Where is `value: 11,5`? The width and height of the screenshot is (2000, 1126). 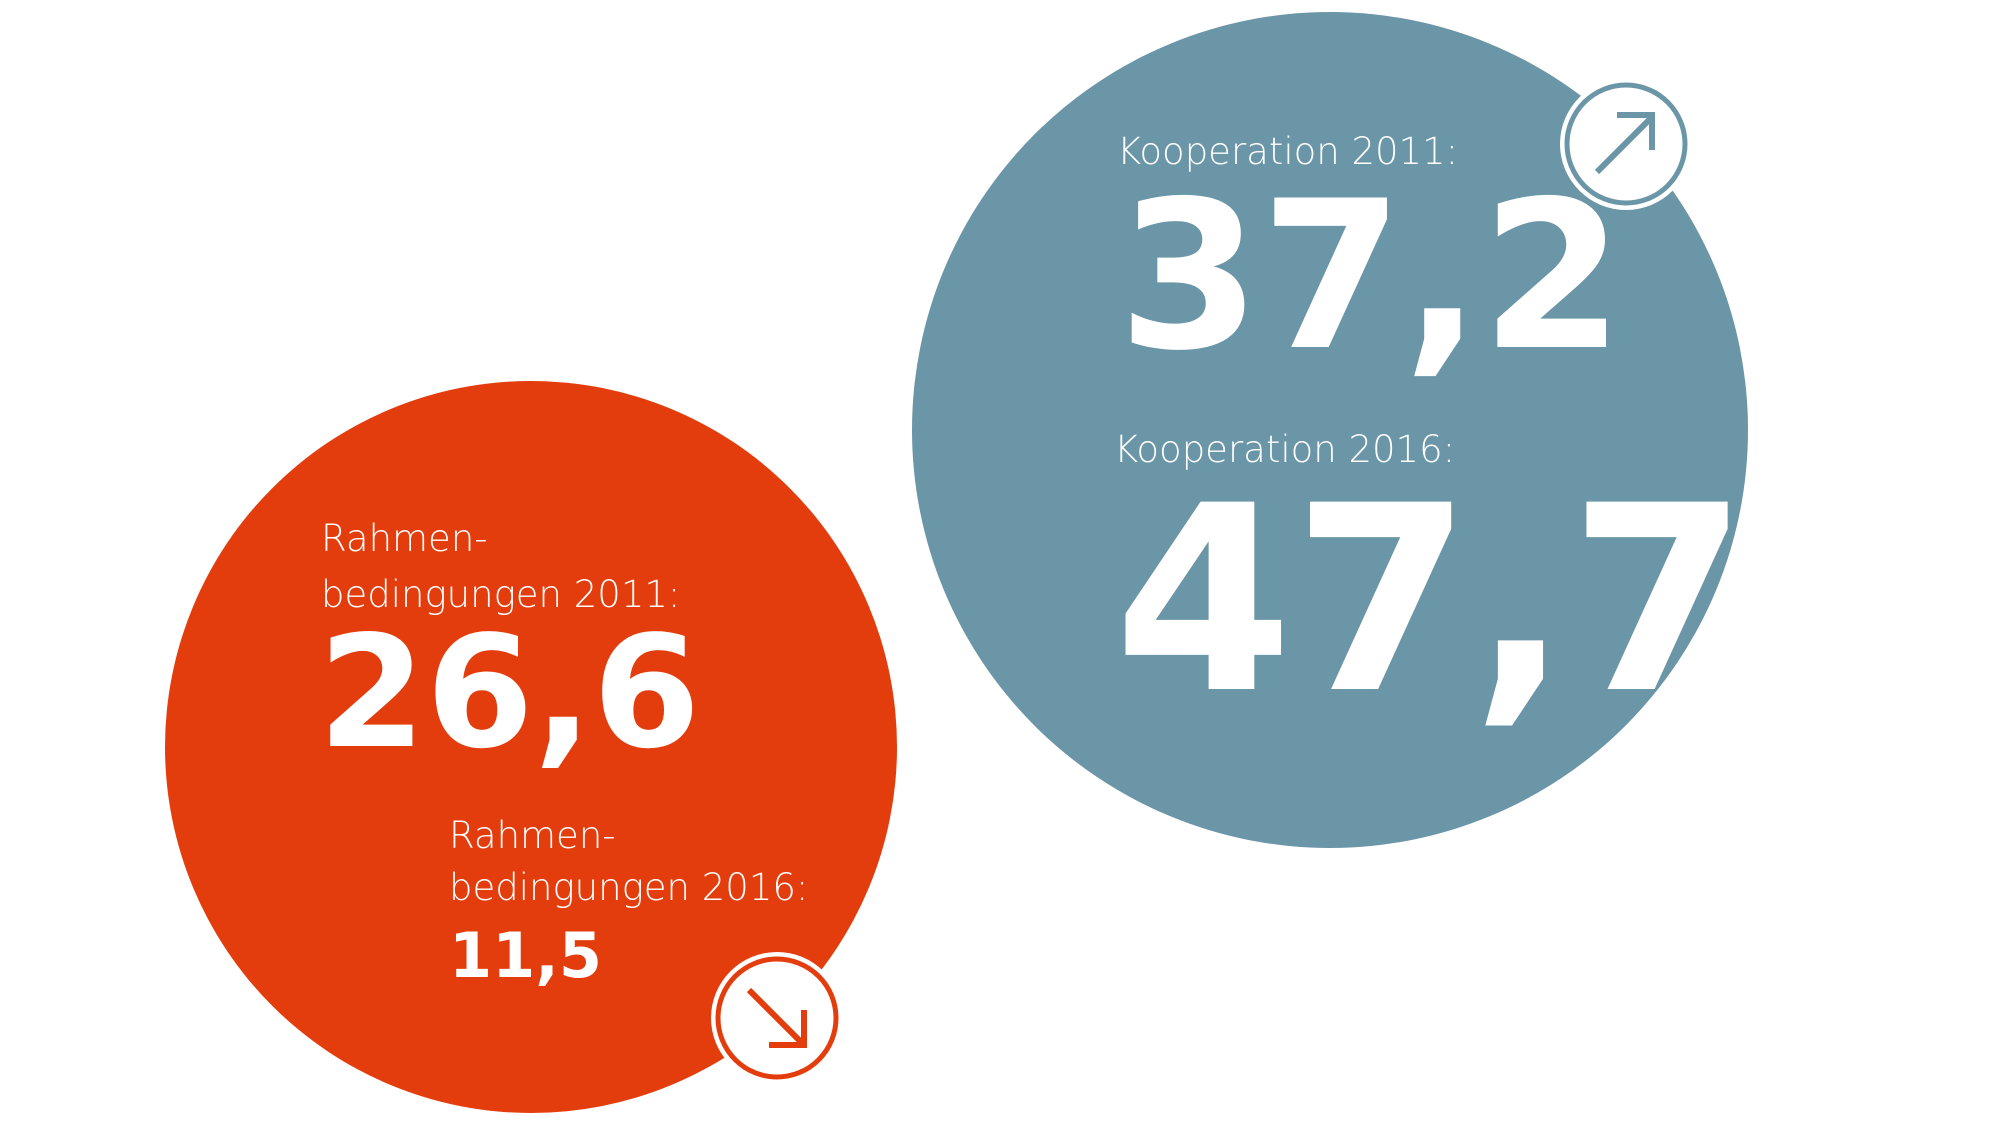
value: 11,5 is located at coordinates (525, 955).